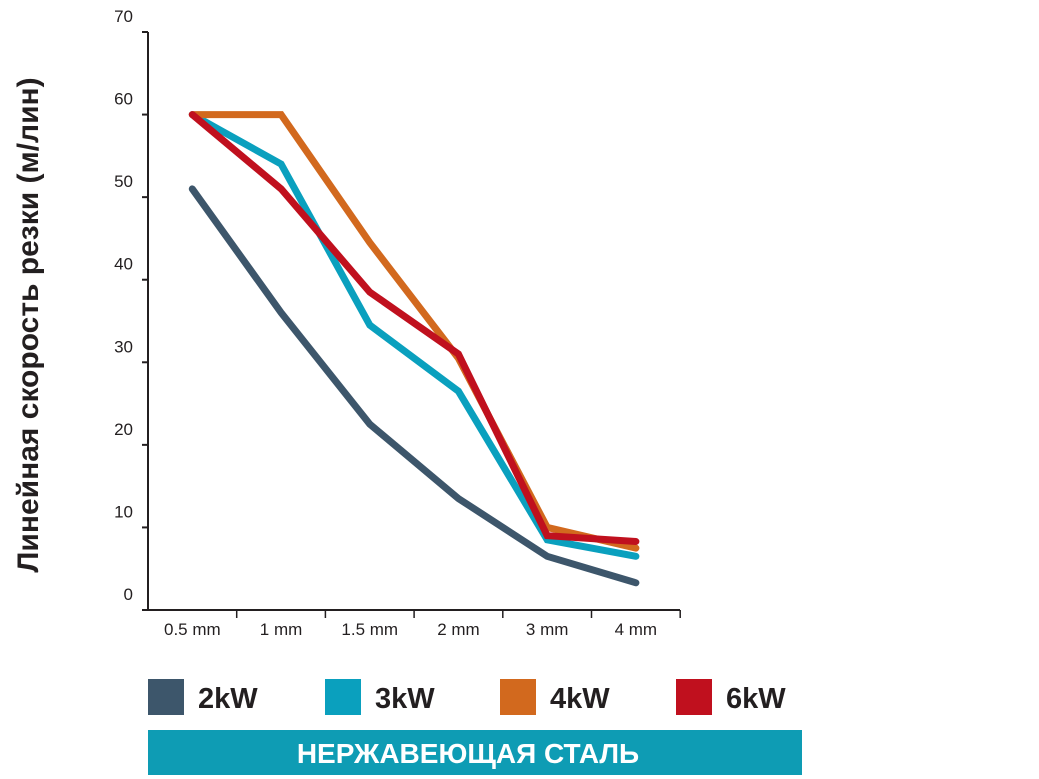 Image resolution: width=1039 pixels, height=779 pixels. What do you see at coordinates (123, 264) in the screenshot?
I see `y-tick-label: 40` at bounding box center [123, 264].